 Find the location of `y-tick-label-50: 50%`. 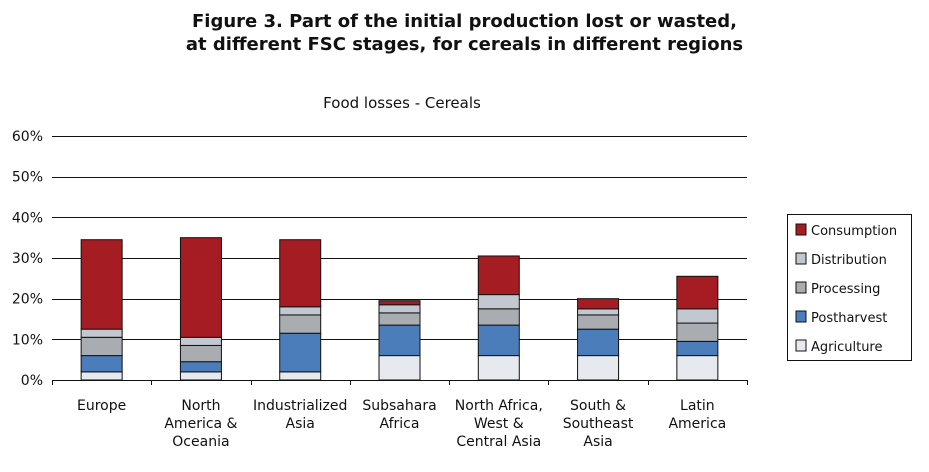

y-tick-label-50: 50% is located at coordinates (27, 178).